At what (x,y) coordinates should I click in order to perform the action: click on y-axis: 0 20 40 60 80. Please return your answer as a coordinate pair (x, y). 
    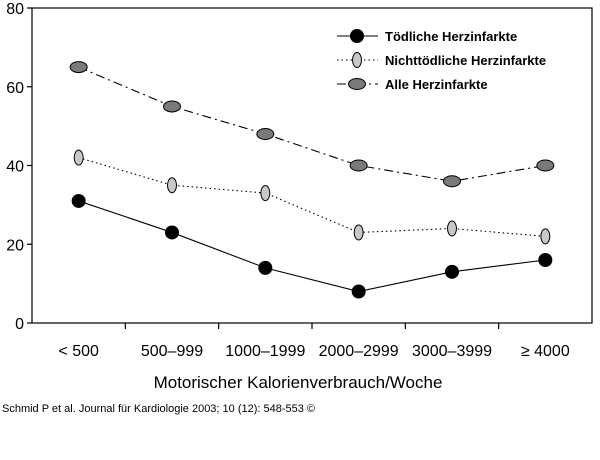
    Looking at the image, I should click on (19, 167).